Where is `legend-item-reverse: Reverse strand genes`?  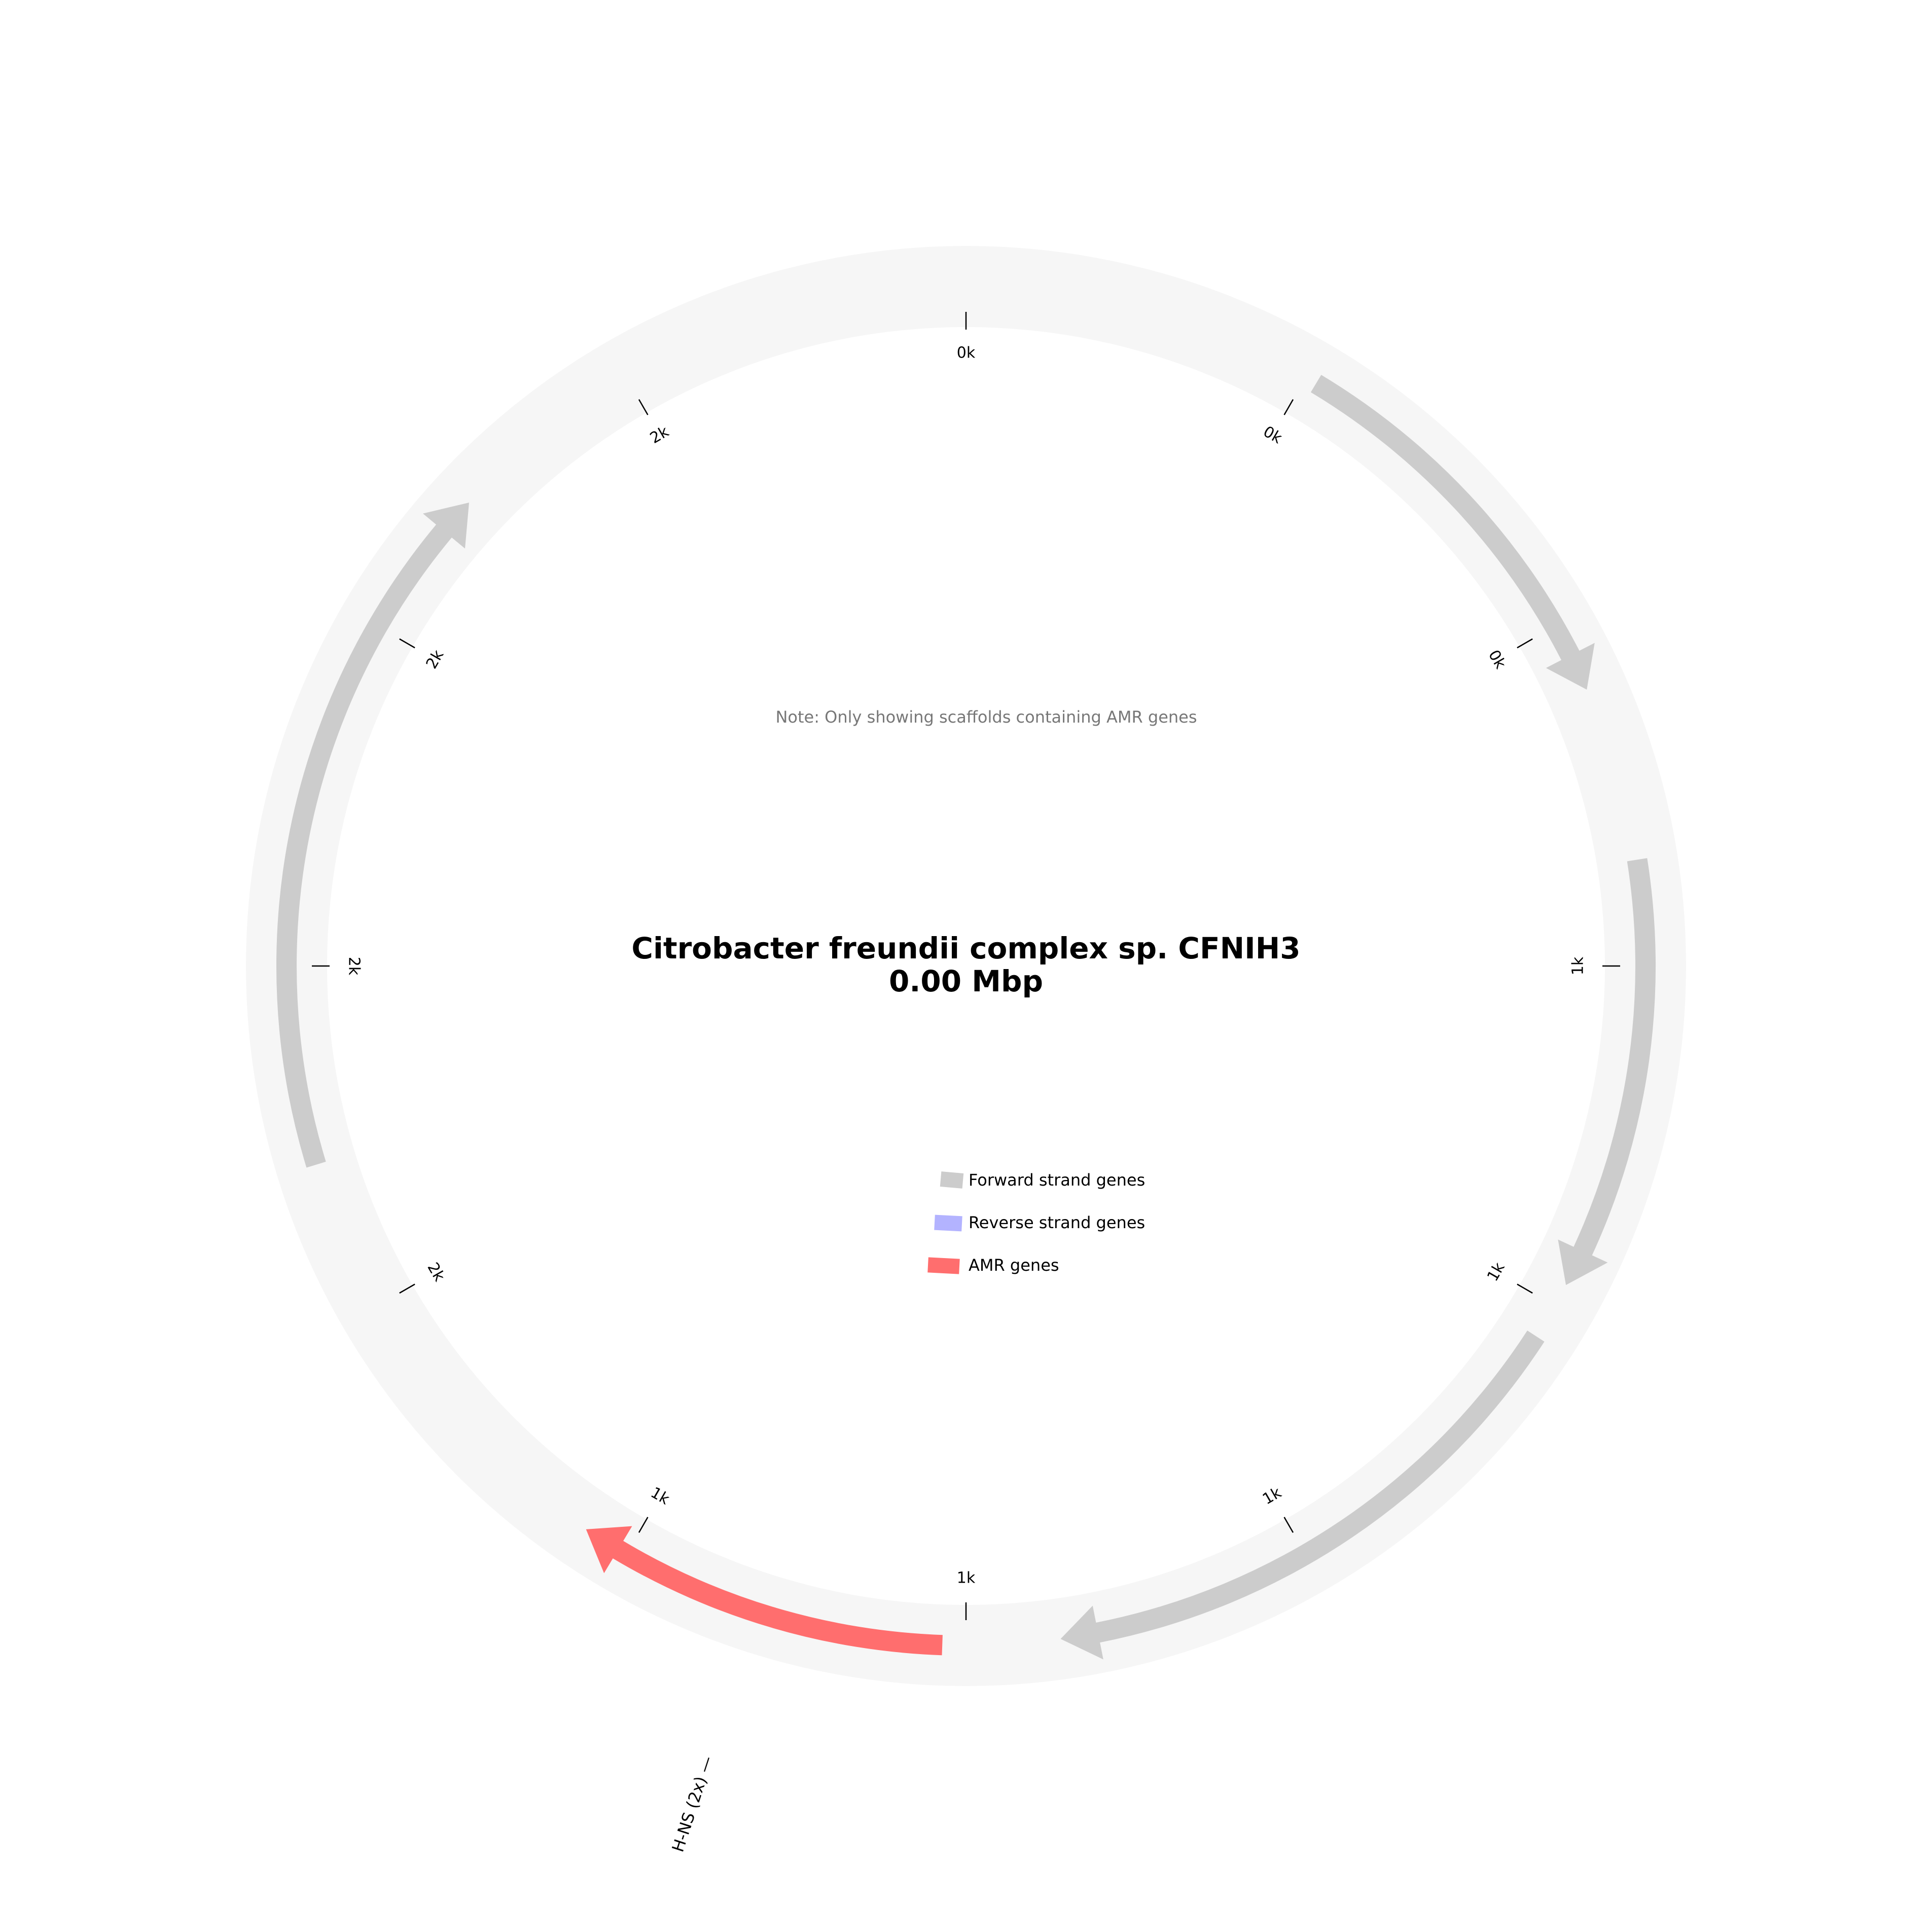 legend-item-reverse: Reverse strand genes is located at coordinates (1039, 1222).